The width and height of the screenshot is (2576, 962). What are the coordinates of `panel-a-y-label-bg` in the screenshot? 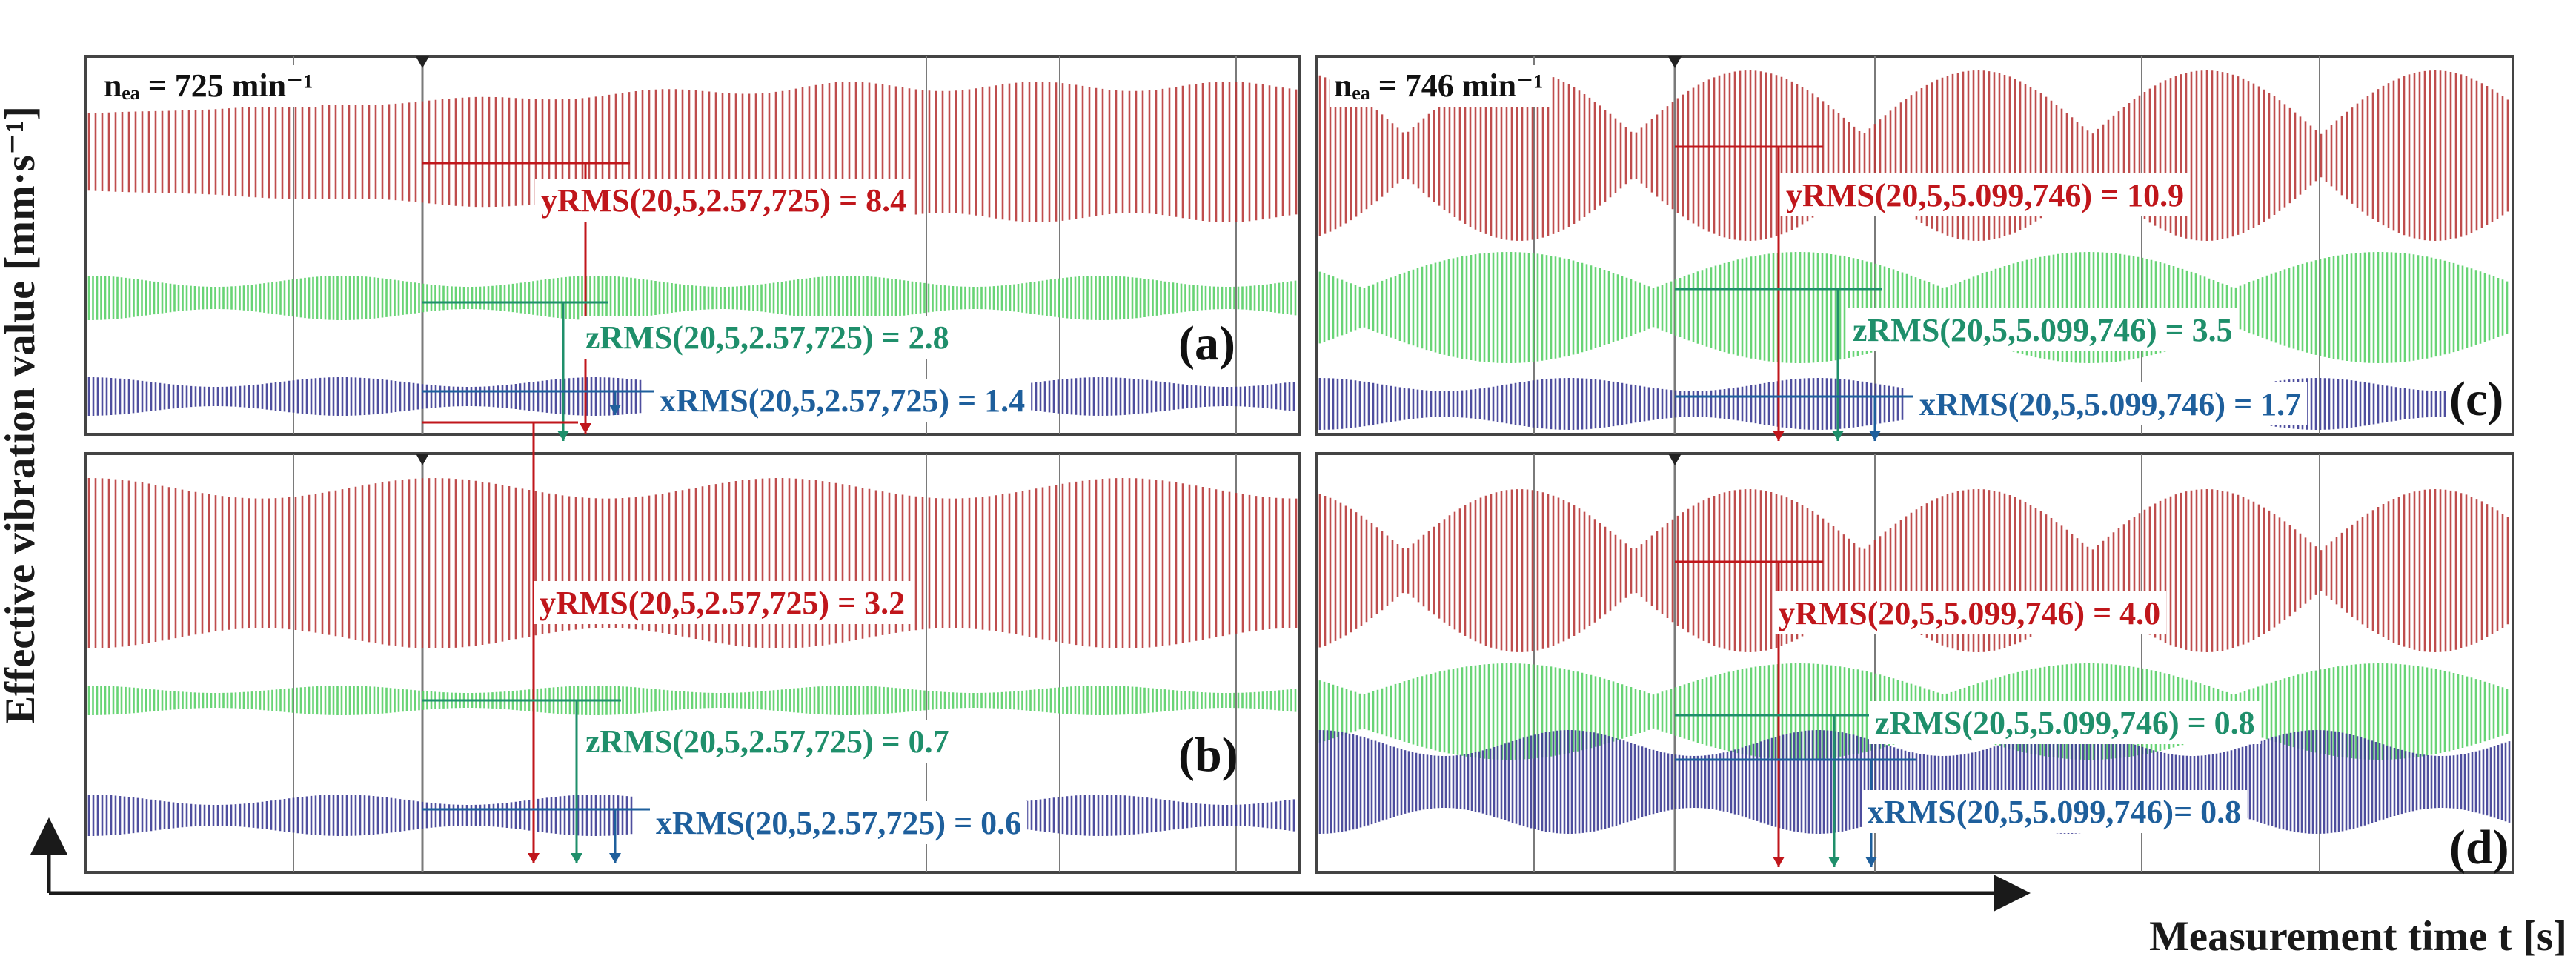 It's located at (724, 201).